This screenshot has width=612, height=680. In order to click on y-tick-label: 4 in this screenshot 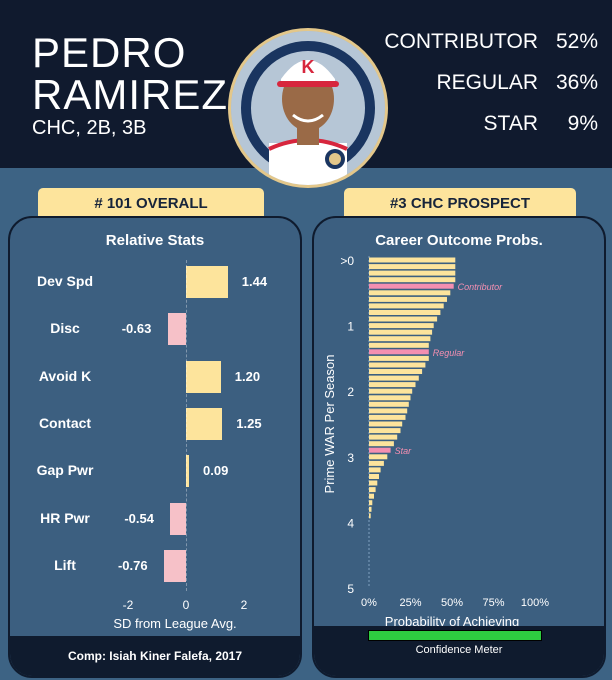, I will do `click(350, 523)`.